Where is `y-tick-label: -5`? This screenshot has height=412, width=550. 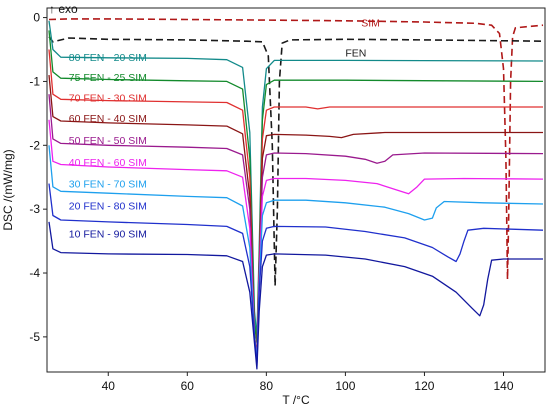
y-tick-label: -5 is located at coordinates (34, 337).